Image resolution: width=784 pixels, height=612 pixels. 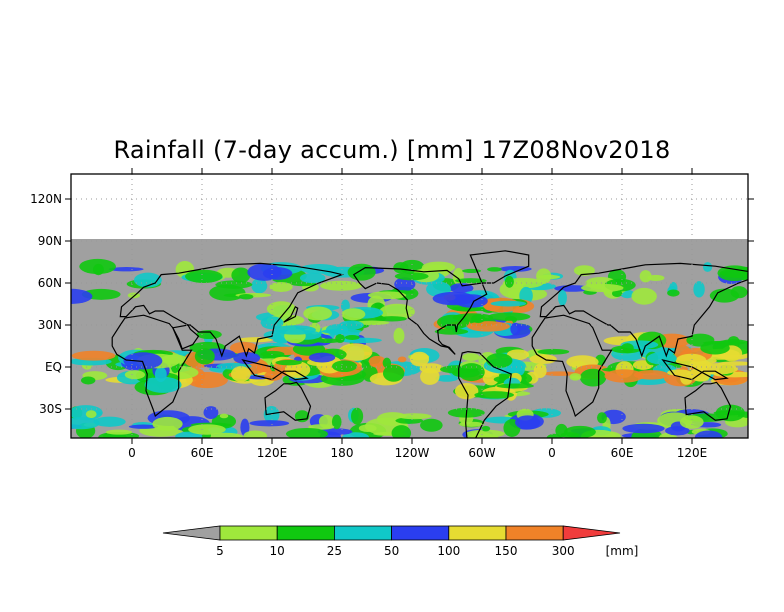 What do you see at coordinates (50, 283) in the screenshot?
I see `lat-label: 60N` at bounding box center [50, 283].